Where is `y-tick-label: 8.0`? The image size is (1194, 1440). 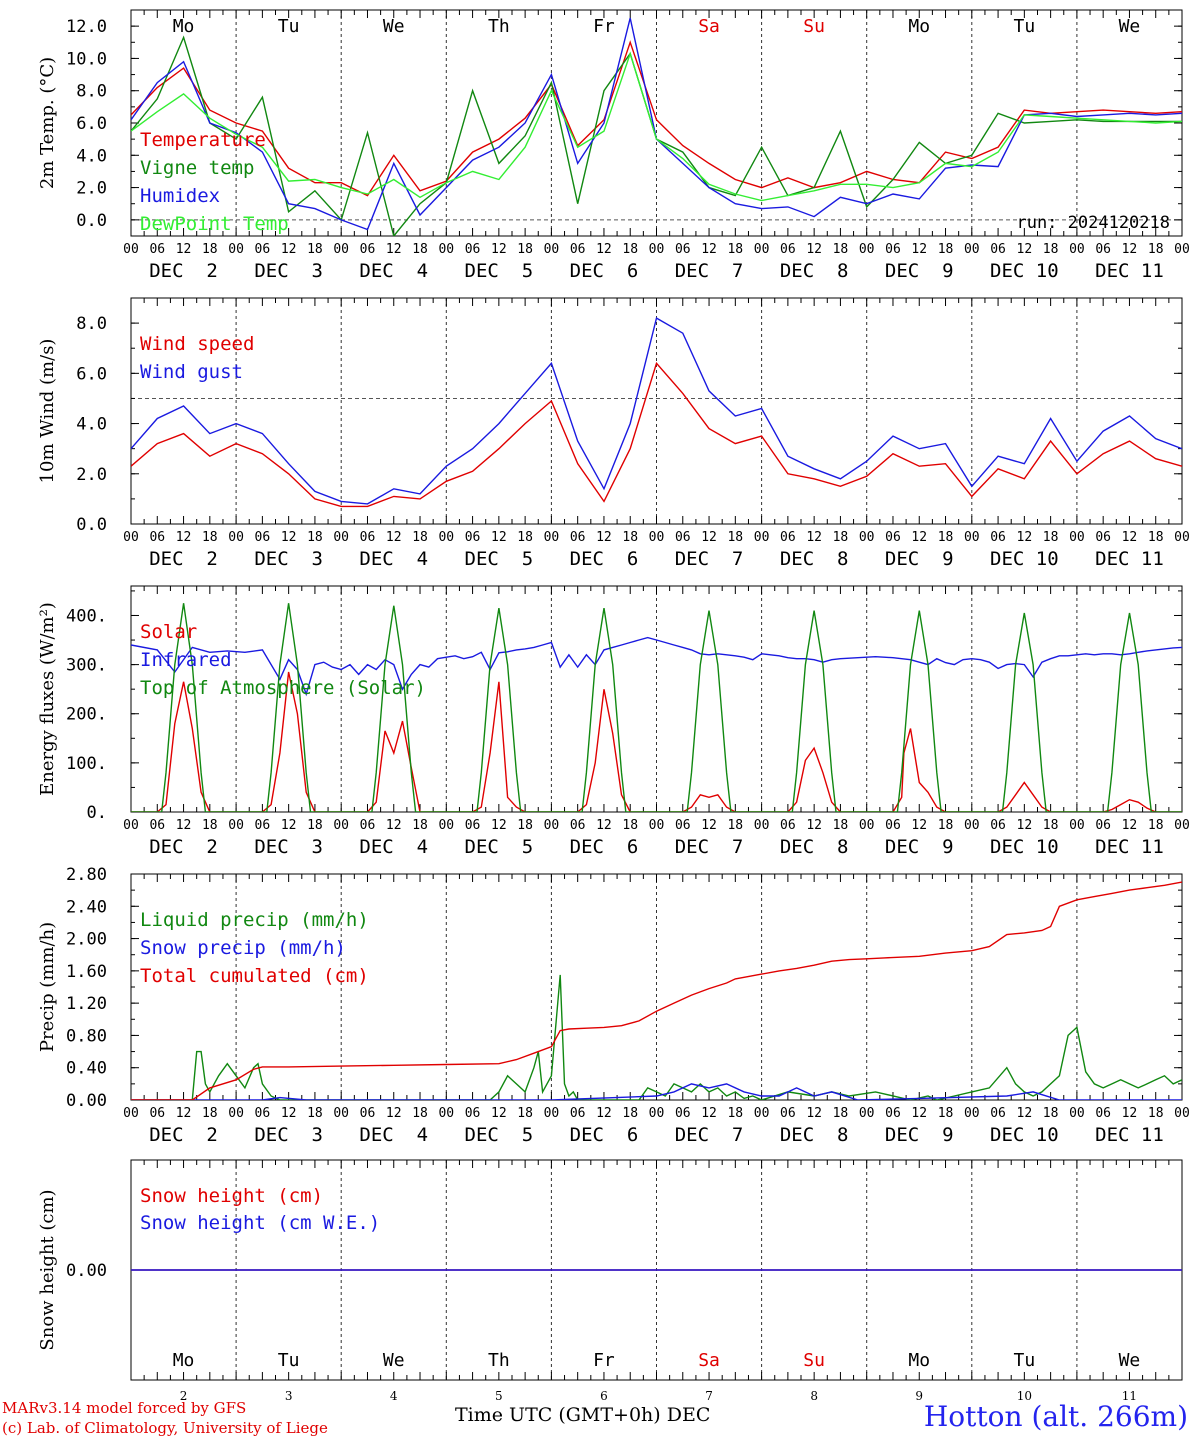
y-tick-label: 8.0 is located at coordinates (91, 92).